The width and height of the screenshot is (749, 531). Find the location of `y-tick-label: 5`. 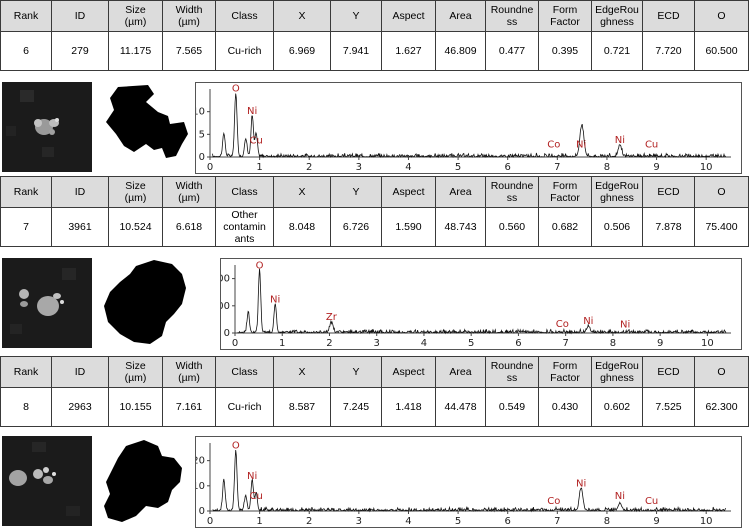

y-tick-label: 5 is located at coordinates (202, 134).